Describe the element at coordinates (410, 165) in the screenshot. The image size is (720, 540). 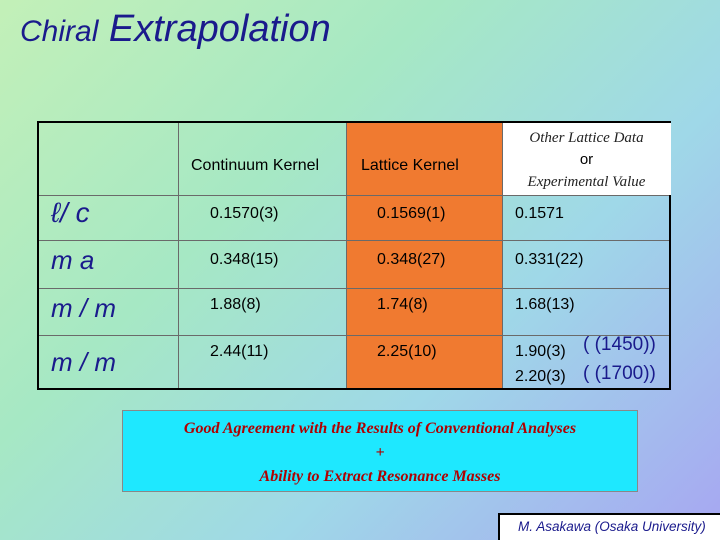
I see `header-lattice-kernel: Lattice Kernel` at that location.